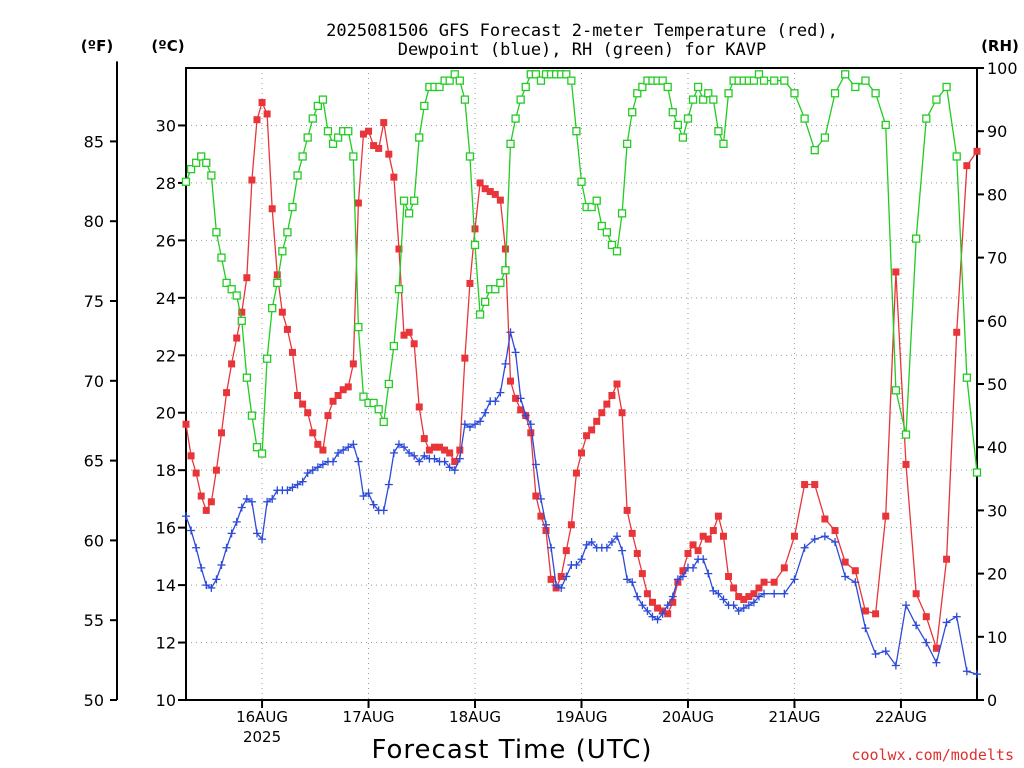  What do you see at coordinates (94, 700) in the screenshot?
I see `fahrenheit-tick-label: 50` at bounding box center [94, 700].